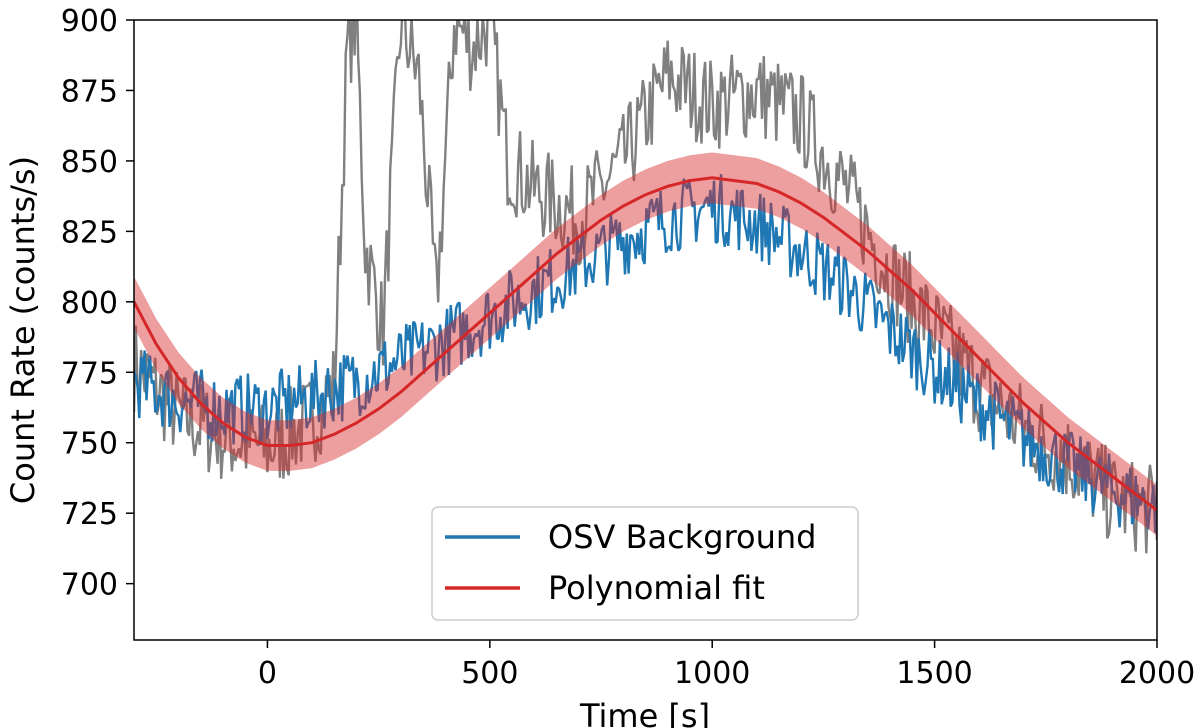 The width and height of the screenshot is (1200, 728). I want to click on x-tick-label: 1500, so click(934, 673).